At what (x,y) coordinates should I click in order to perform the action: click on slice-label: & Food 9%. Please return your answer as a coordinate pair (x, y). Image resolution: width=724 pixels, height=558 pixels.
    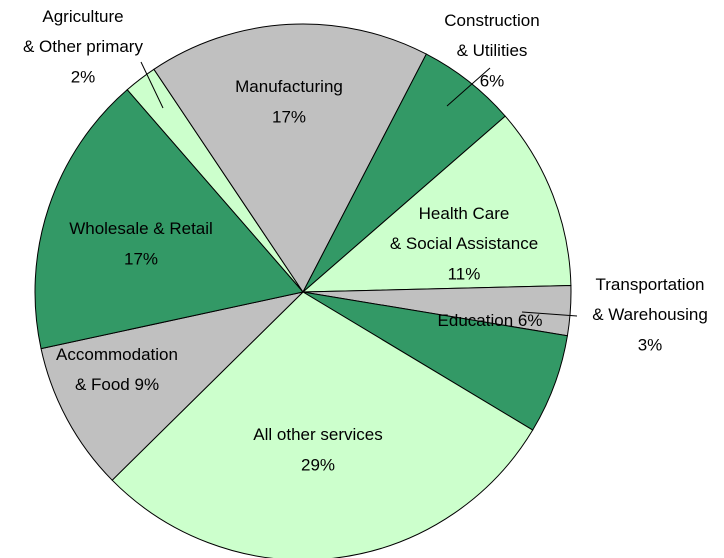
    Looking at the image, I should click on (117, 384).